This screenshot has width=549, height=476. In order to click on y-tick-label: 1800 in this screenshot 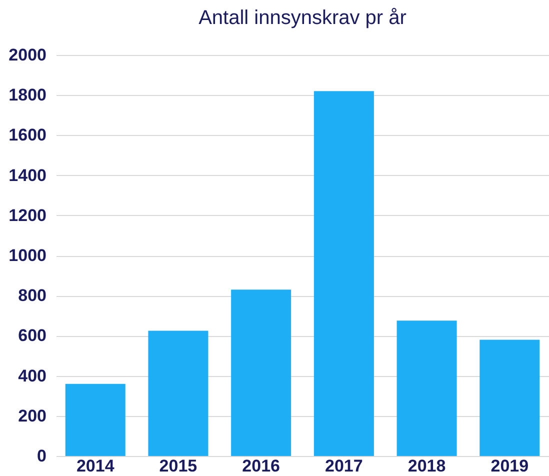, I will do `click(27, 95)`.